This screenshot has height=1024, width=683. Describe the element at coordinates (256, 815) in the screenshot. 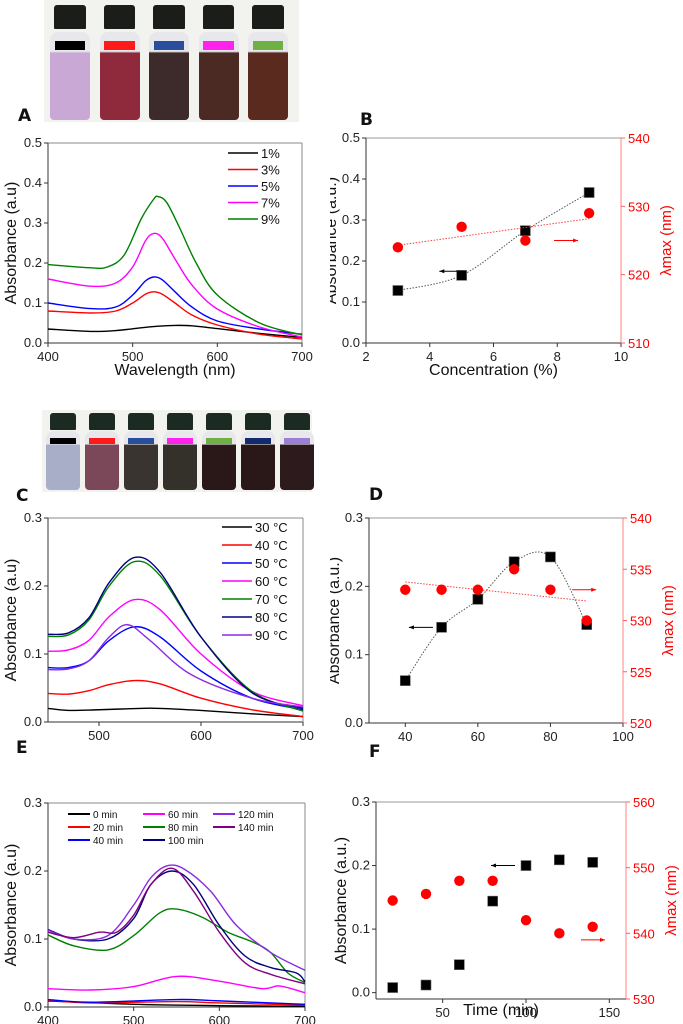

I see `legend-label: 120 min` at that location.